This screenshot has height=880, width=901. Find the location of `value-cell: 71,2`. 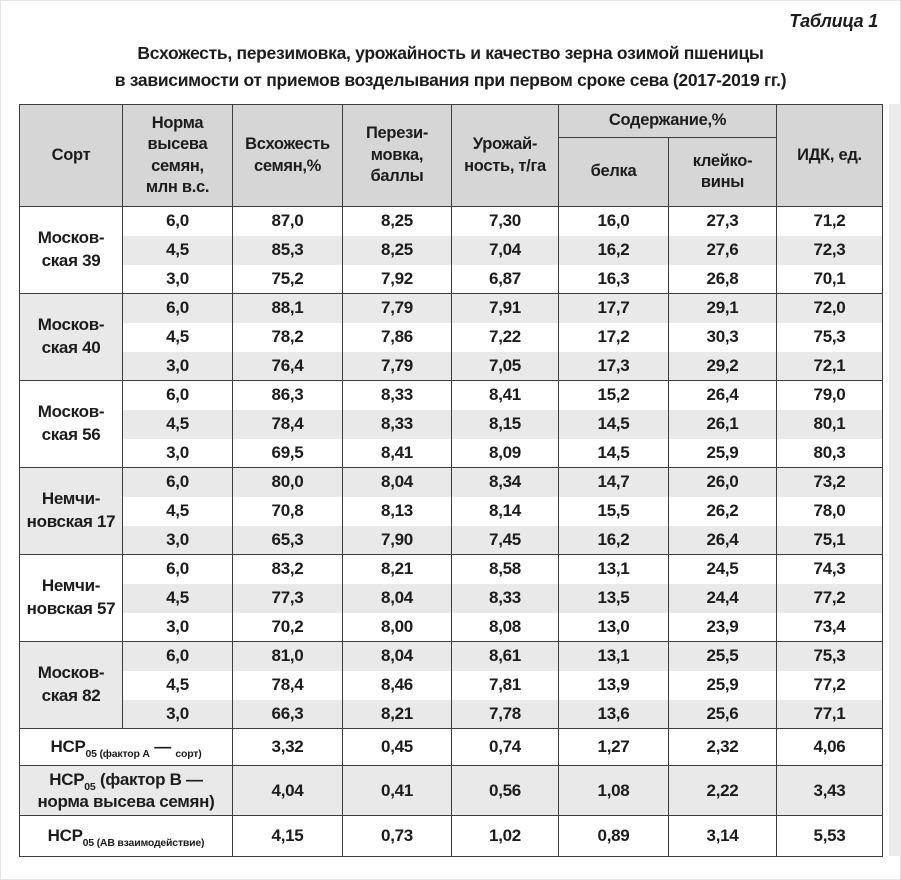

value-cell: 71,2 is located at coordinates (829, 221).